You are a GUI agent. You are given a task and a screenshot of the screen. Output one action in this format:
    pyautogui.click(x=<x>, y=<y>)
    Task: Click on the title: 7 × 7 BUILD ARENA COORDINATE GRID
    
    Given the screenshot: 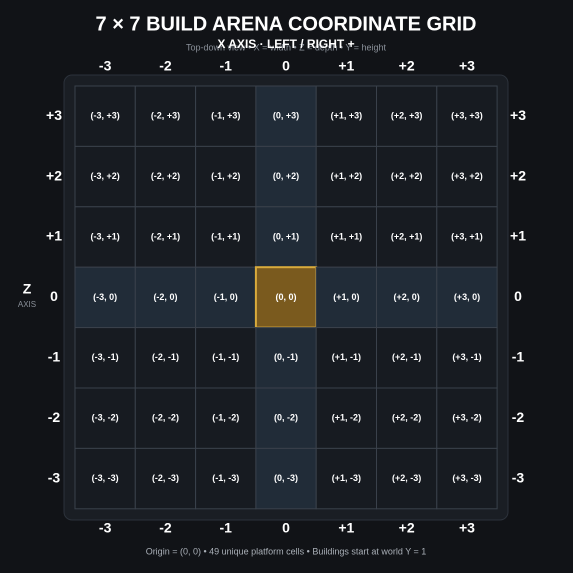 What is the action you would take?
    pyautogui.click(x=286, y=24)
    